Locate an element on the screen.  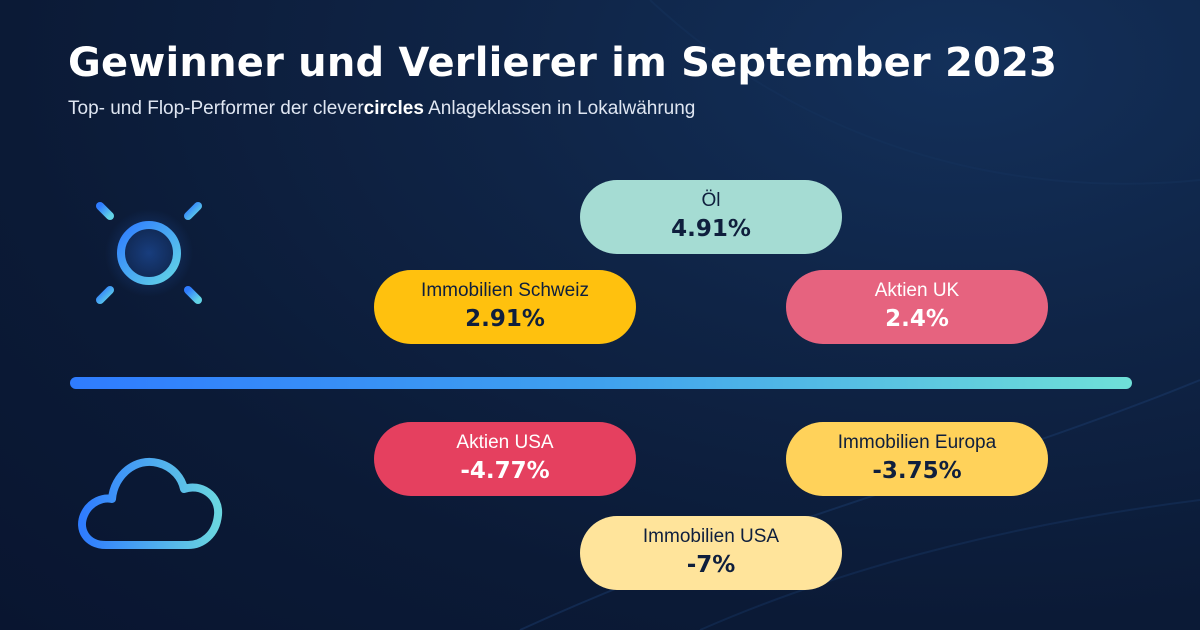
pill-label: Immobilien Schweiz is located at coordinates (505, 290).